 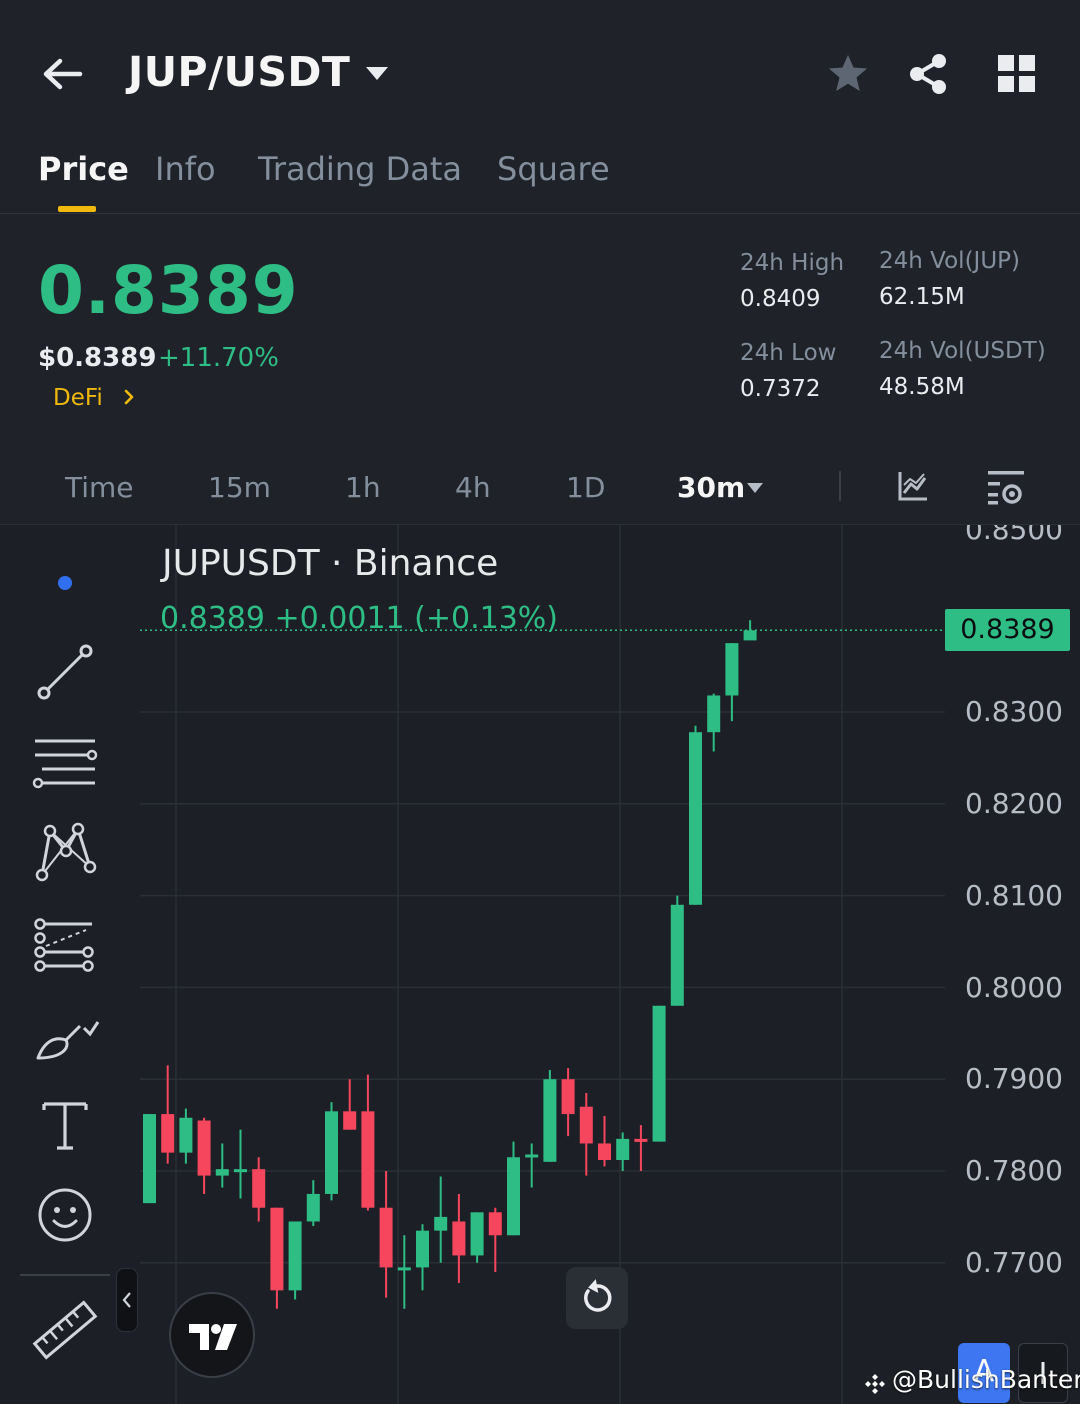 What do you see at coordinates (1014, 895) in the screenshot?
I see `y-axis-label: 0.8100` at bounding box center [1014, 895].